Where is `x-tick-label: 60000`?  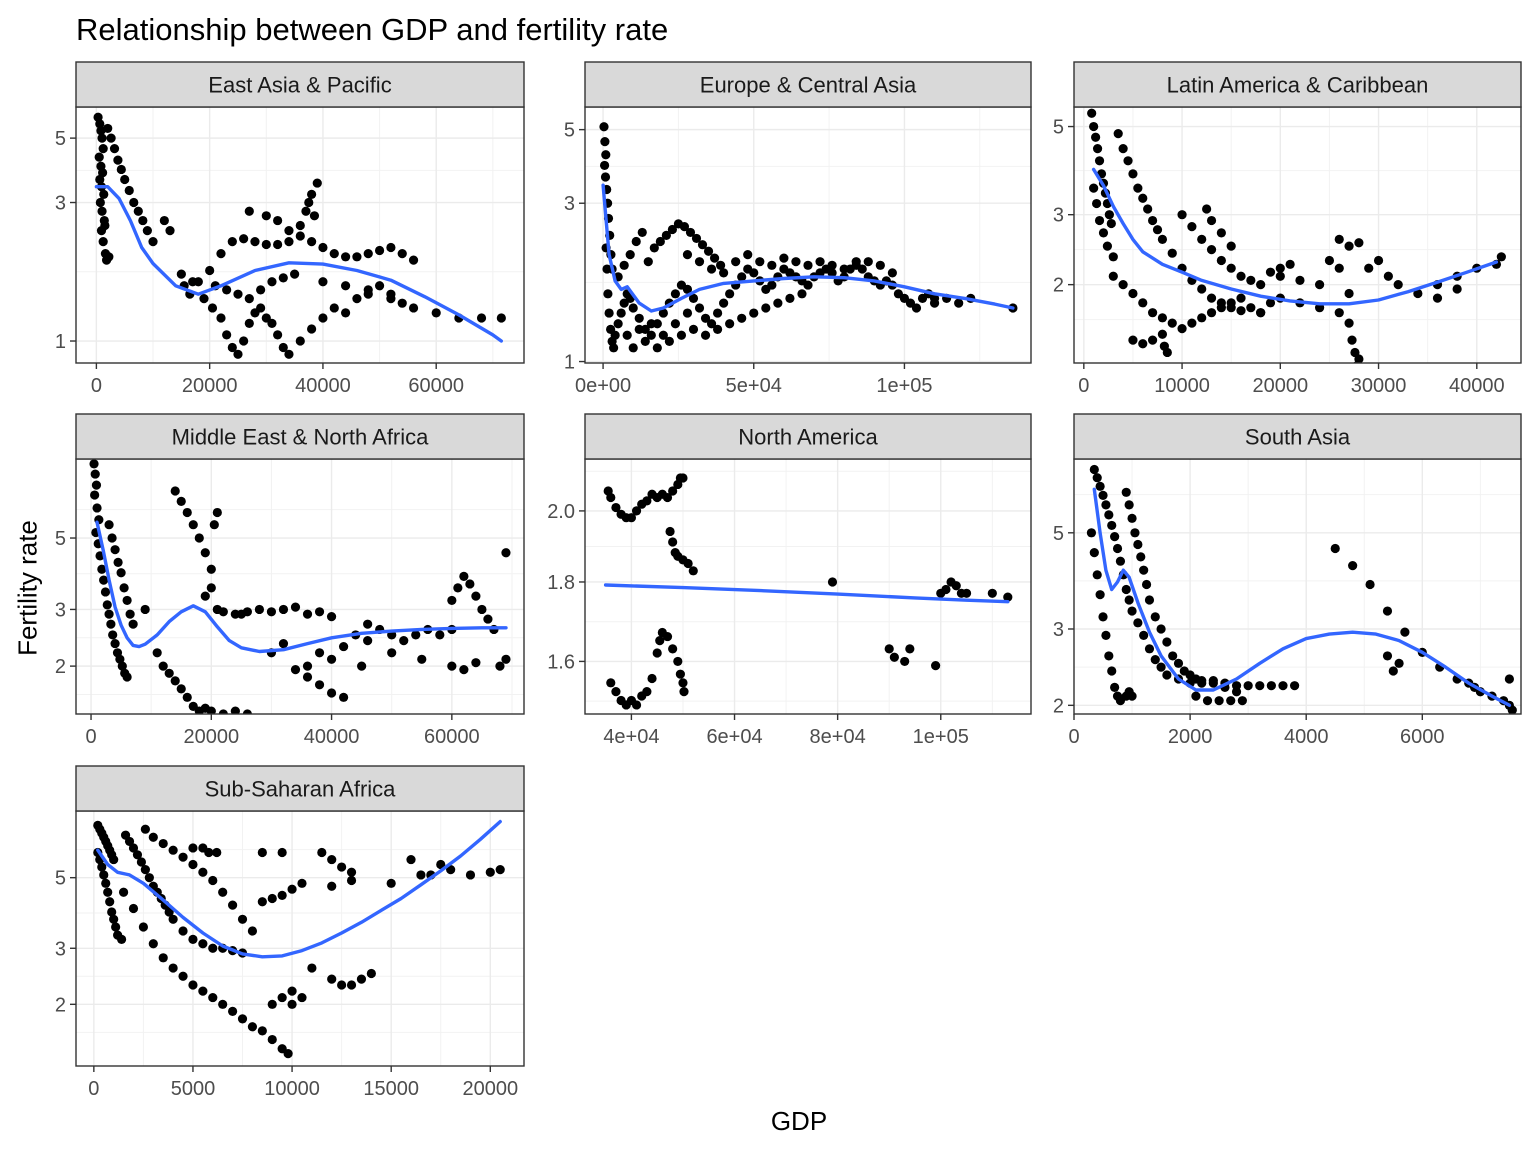 x-tick-label: 60000 is located at coordinates (452, 737).